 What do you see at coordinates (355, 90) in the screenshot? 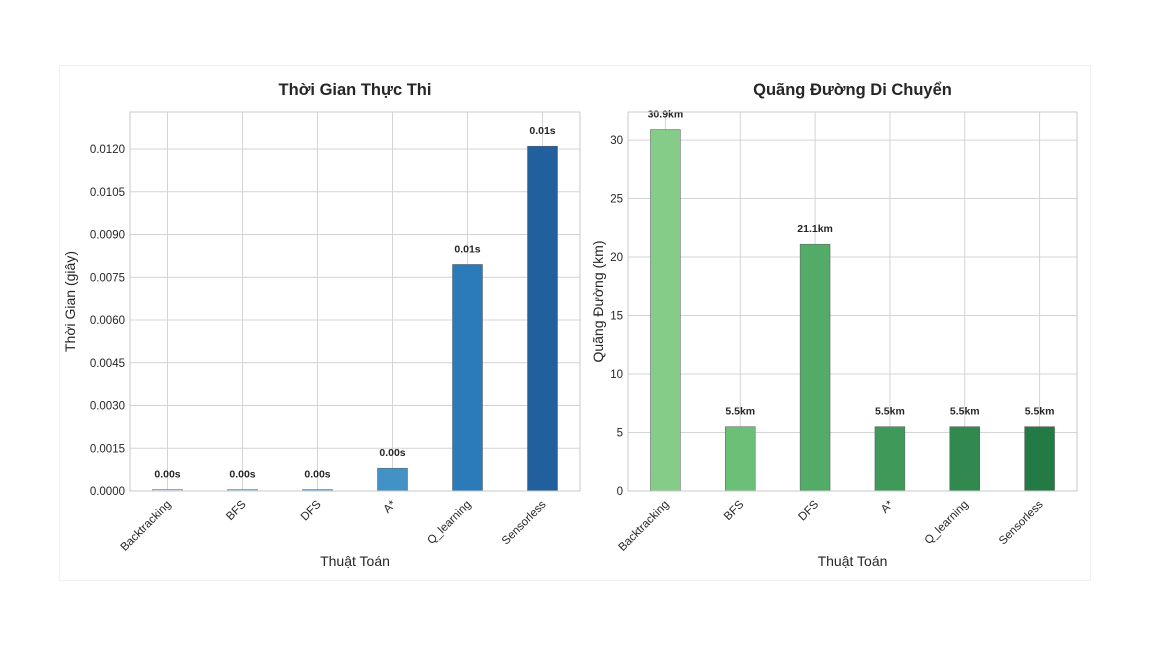
I see `chart-title: Thời Gian Thực Thi` at bounding box center [355, 90].